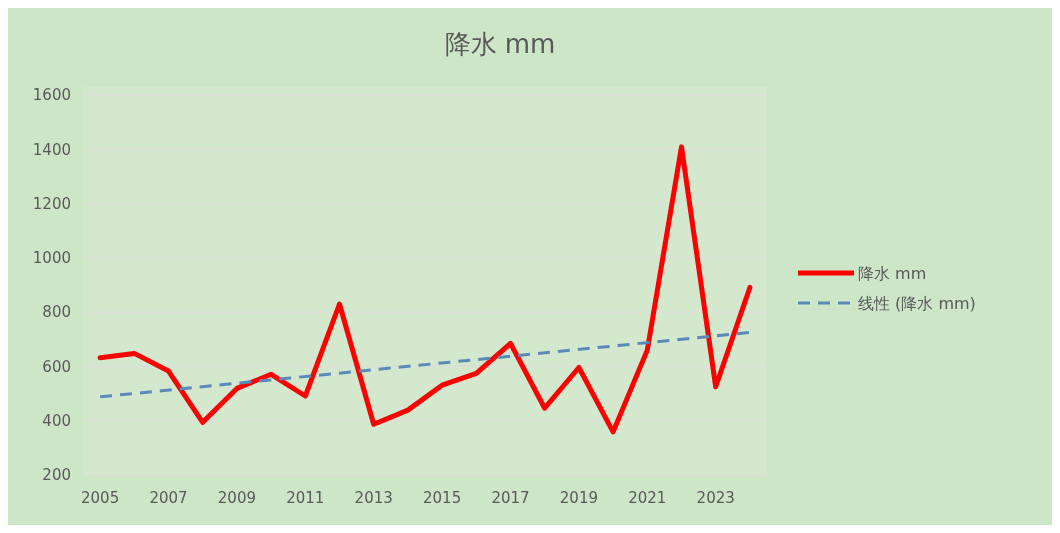  I want to click on chart-title: 降水 mm, so click(500, 44).